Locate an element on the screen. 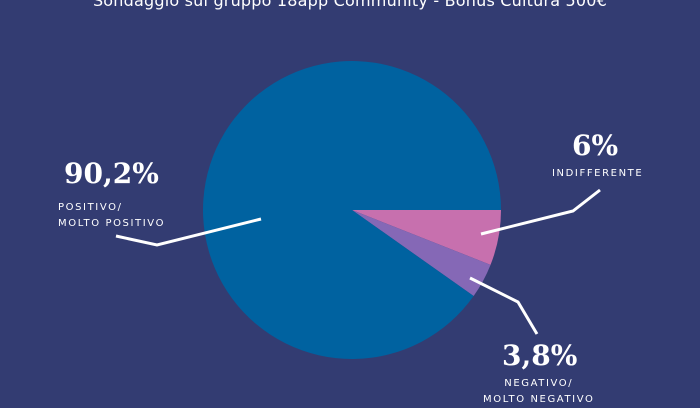 The height and width of the screenshot is (408, 700). slice-label-negativo-line-1: NEGATIVO/ is located at coordinates (539, 383).